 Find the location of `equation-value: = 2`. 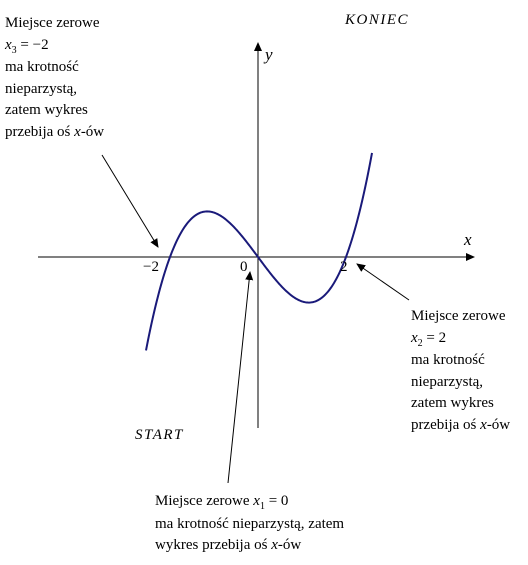

equation-value: = 2 is located at coordinates (434, 337).